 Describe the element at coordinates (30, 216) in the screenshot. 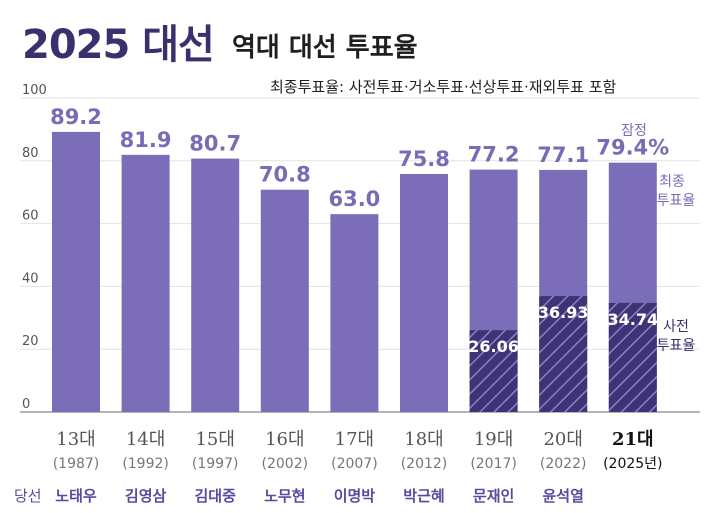

I see `y-tick-label: 60` at that location.